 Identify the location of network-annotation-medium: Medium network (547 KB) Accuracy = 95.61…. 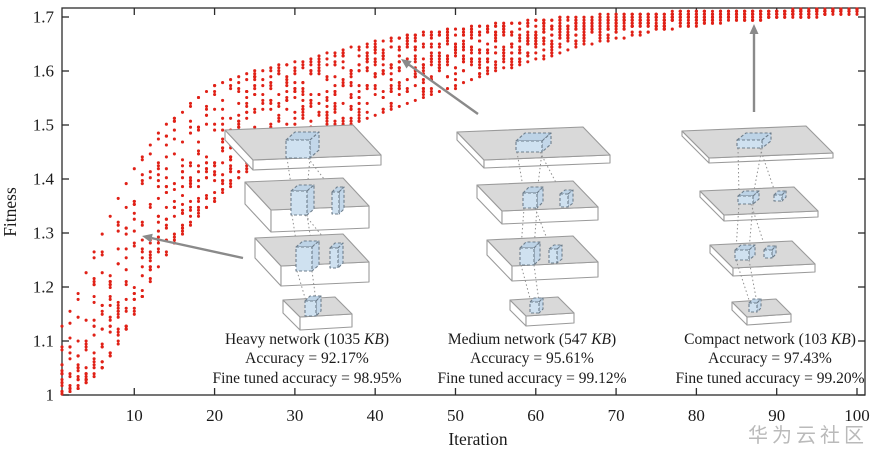
(531, 359).